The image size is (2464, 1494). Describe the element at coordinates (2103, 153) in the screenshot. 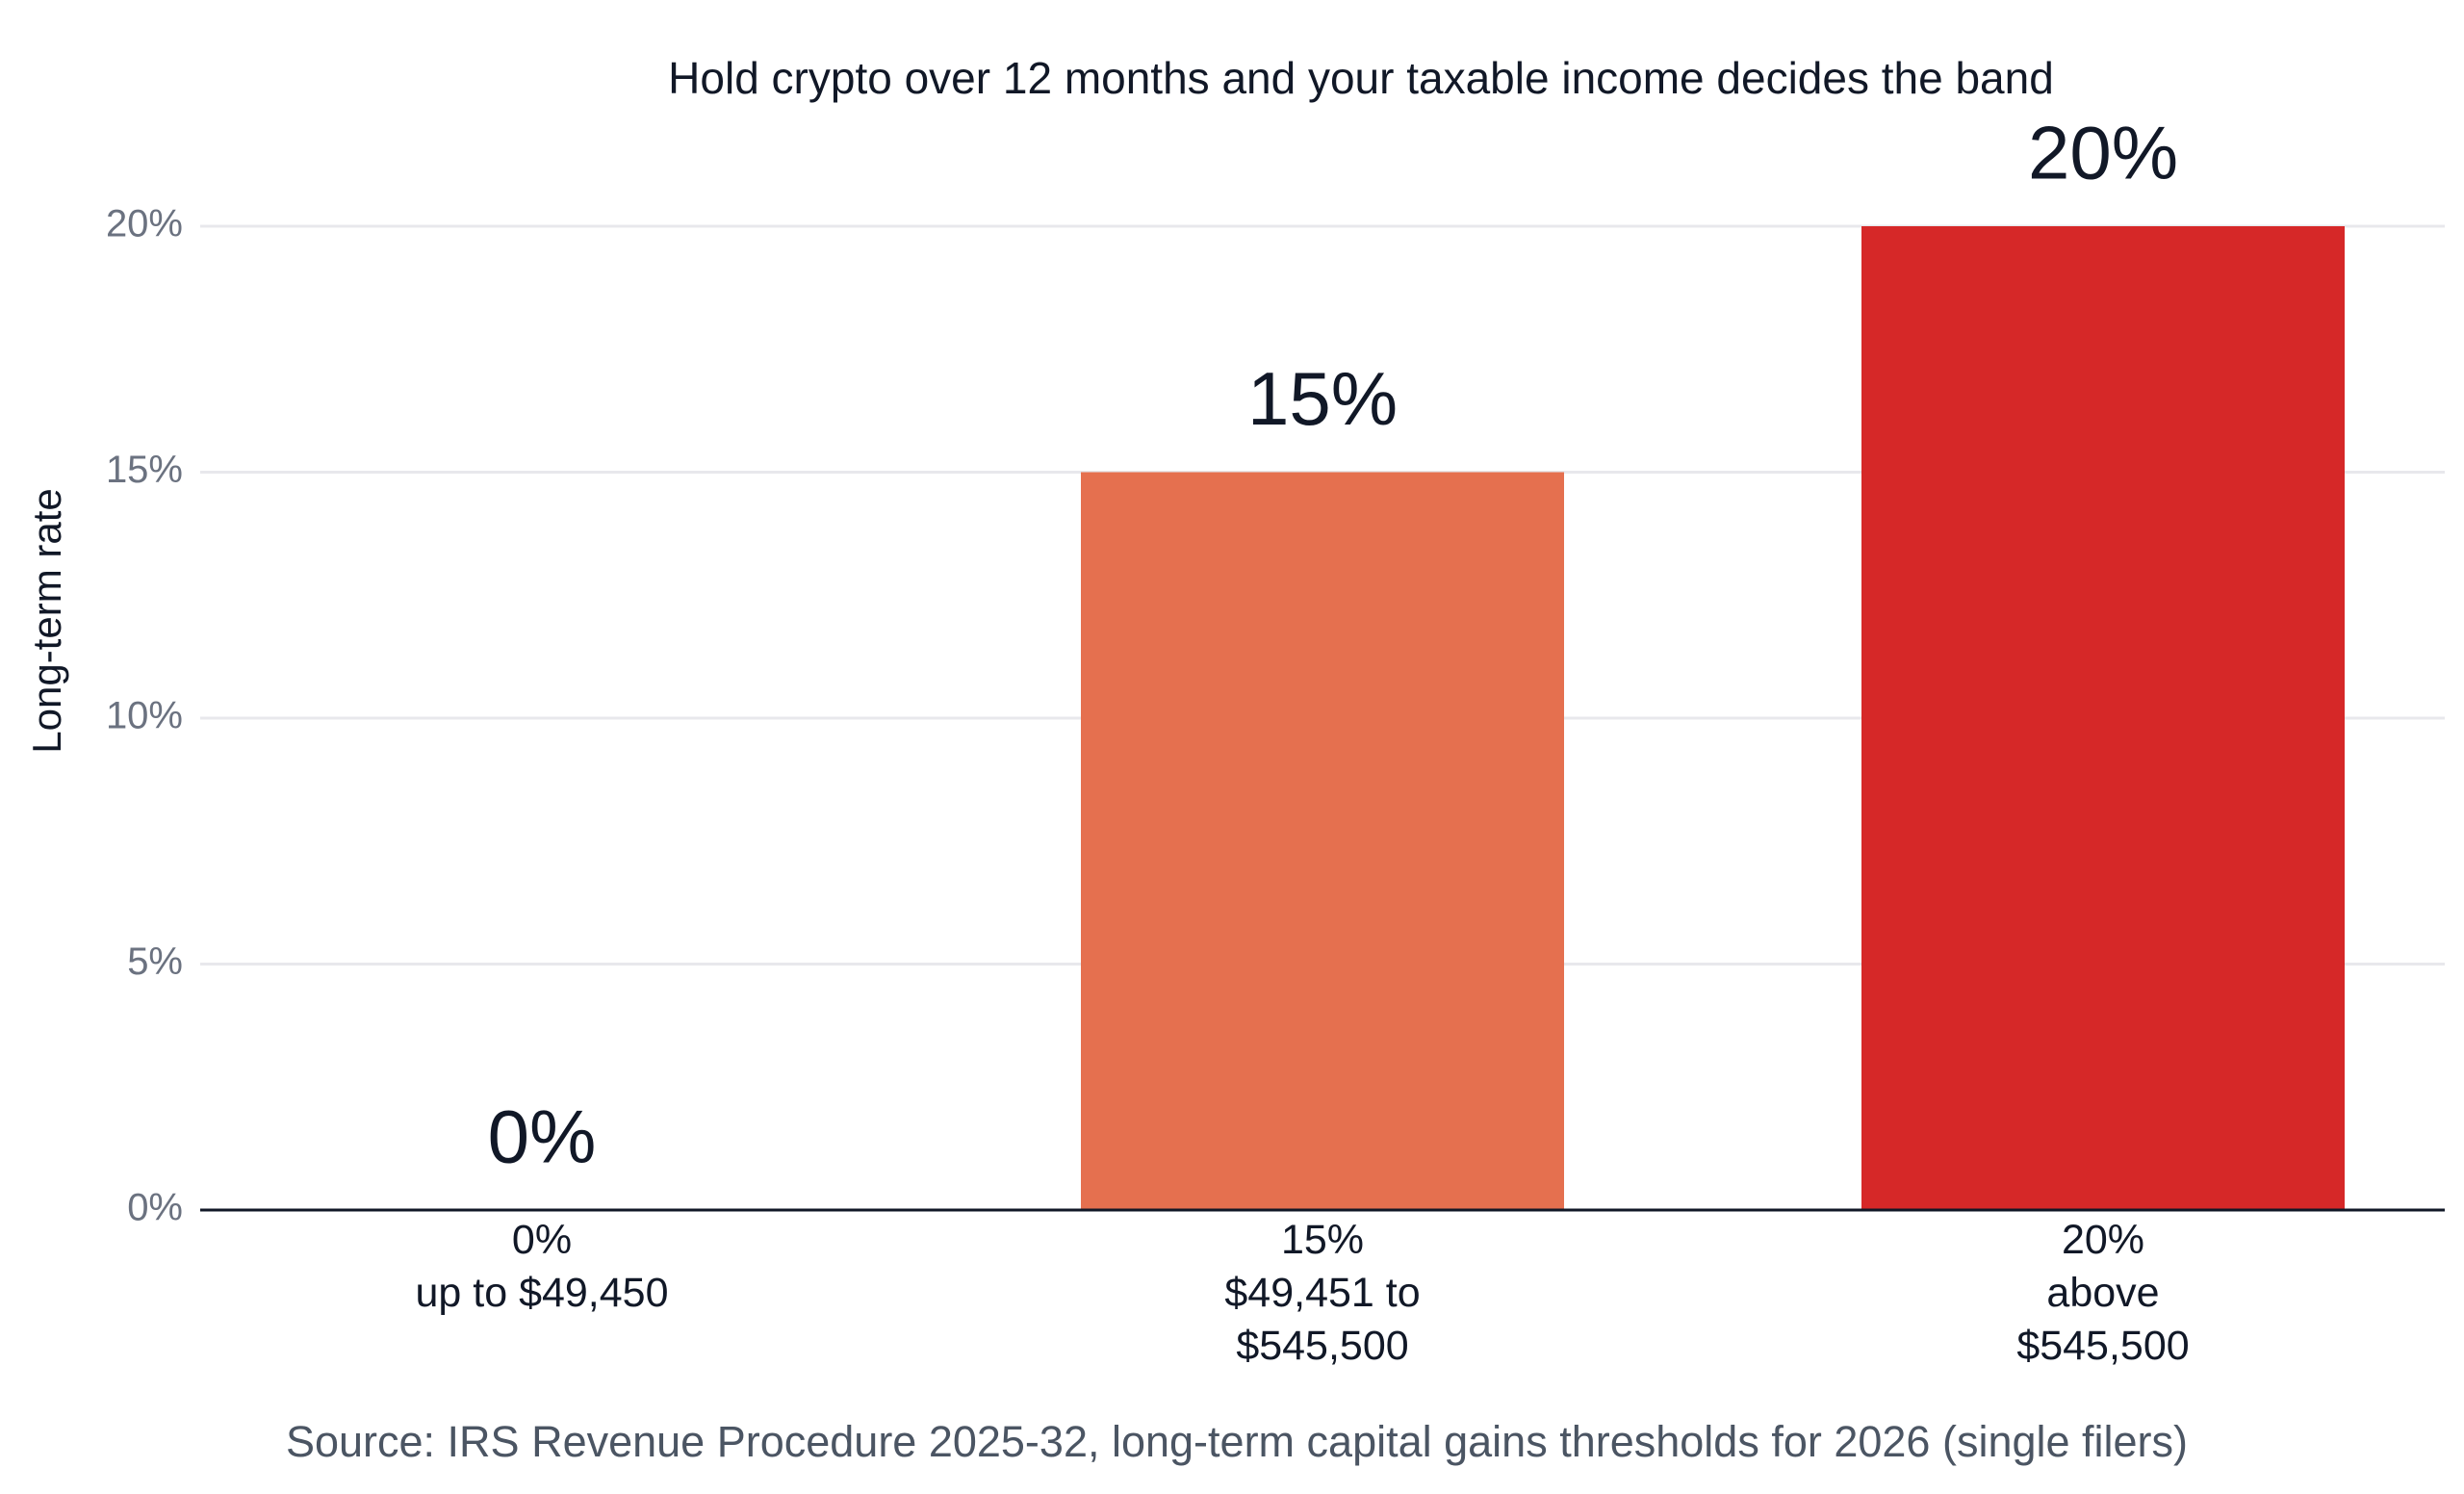

I see `value-label: 20%` at that location.